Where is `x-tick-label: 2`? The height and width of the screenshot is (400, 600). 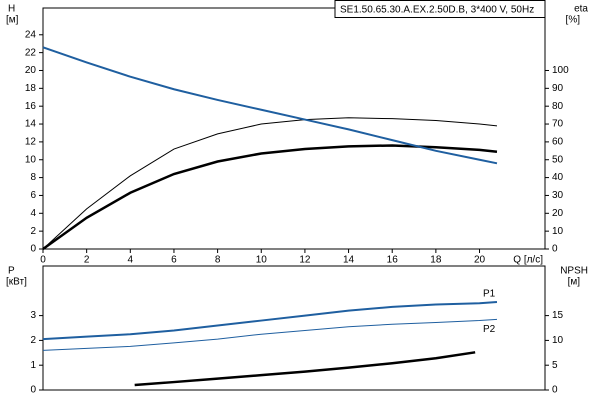 x-tick-label: 2 is located at coordinates (87, 260).